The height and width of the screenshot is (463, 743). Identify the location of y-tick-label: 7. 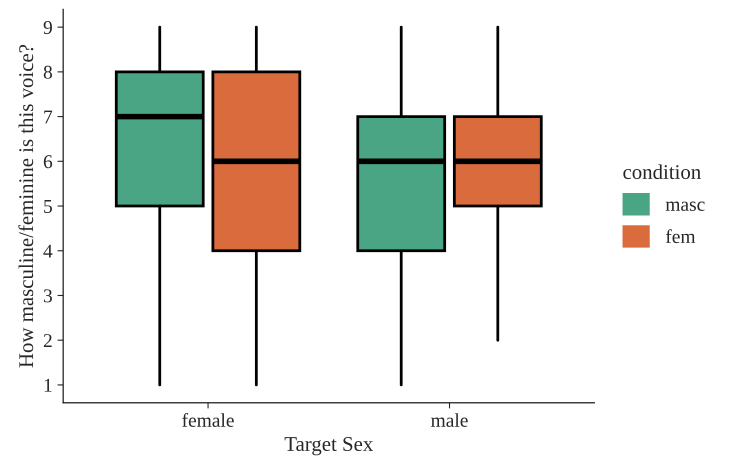
(48, 117).